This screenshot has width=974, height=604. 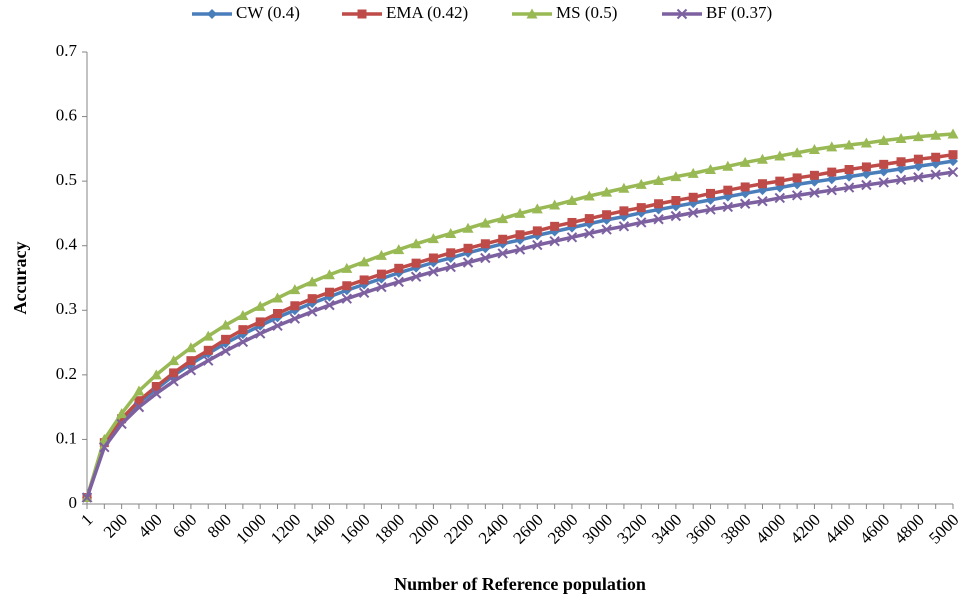 I want to click on x-tick-label: 3600, so click(x=701, y=528).